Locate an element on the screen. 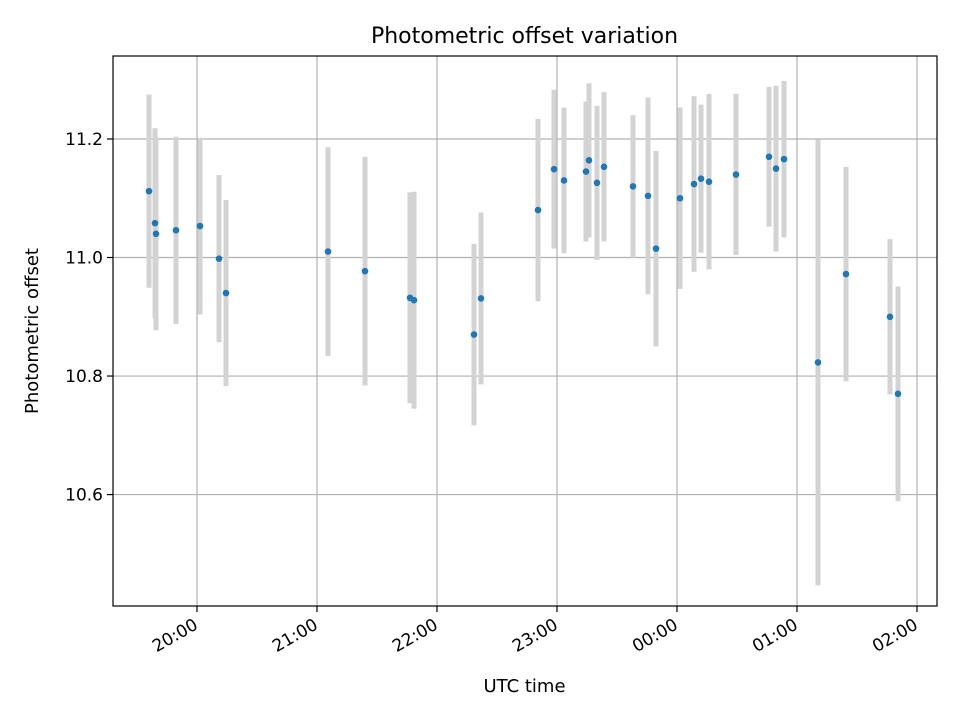 The width and height of the screenshot is (960, 720). x-axis-label: UTC time is located at coordinates (524, 686).